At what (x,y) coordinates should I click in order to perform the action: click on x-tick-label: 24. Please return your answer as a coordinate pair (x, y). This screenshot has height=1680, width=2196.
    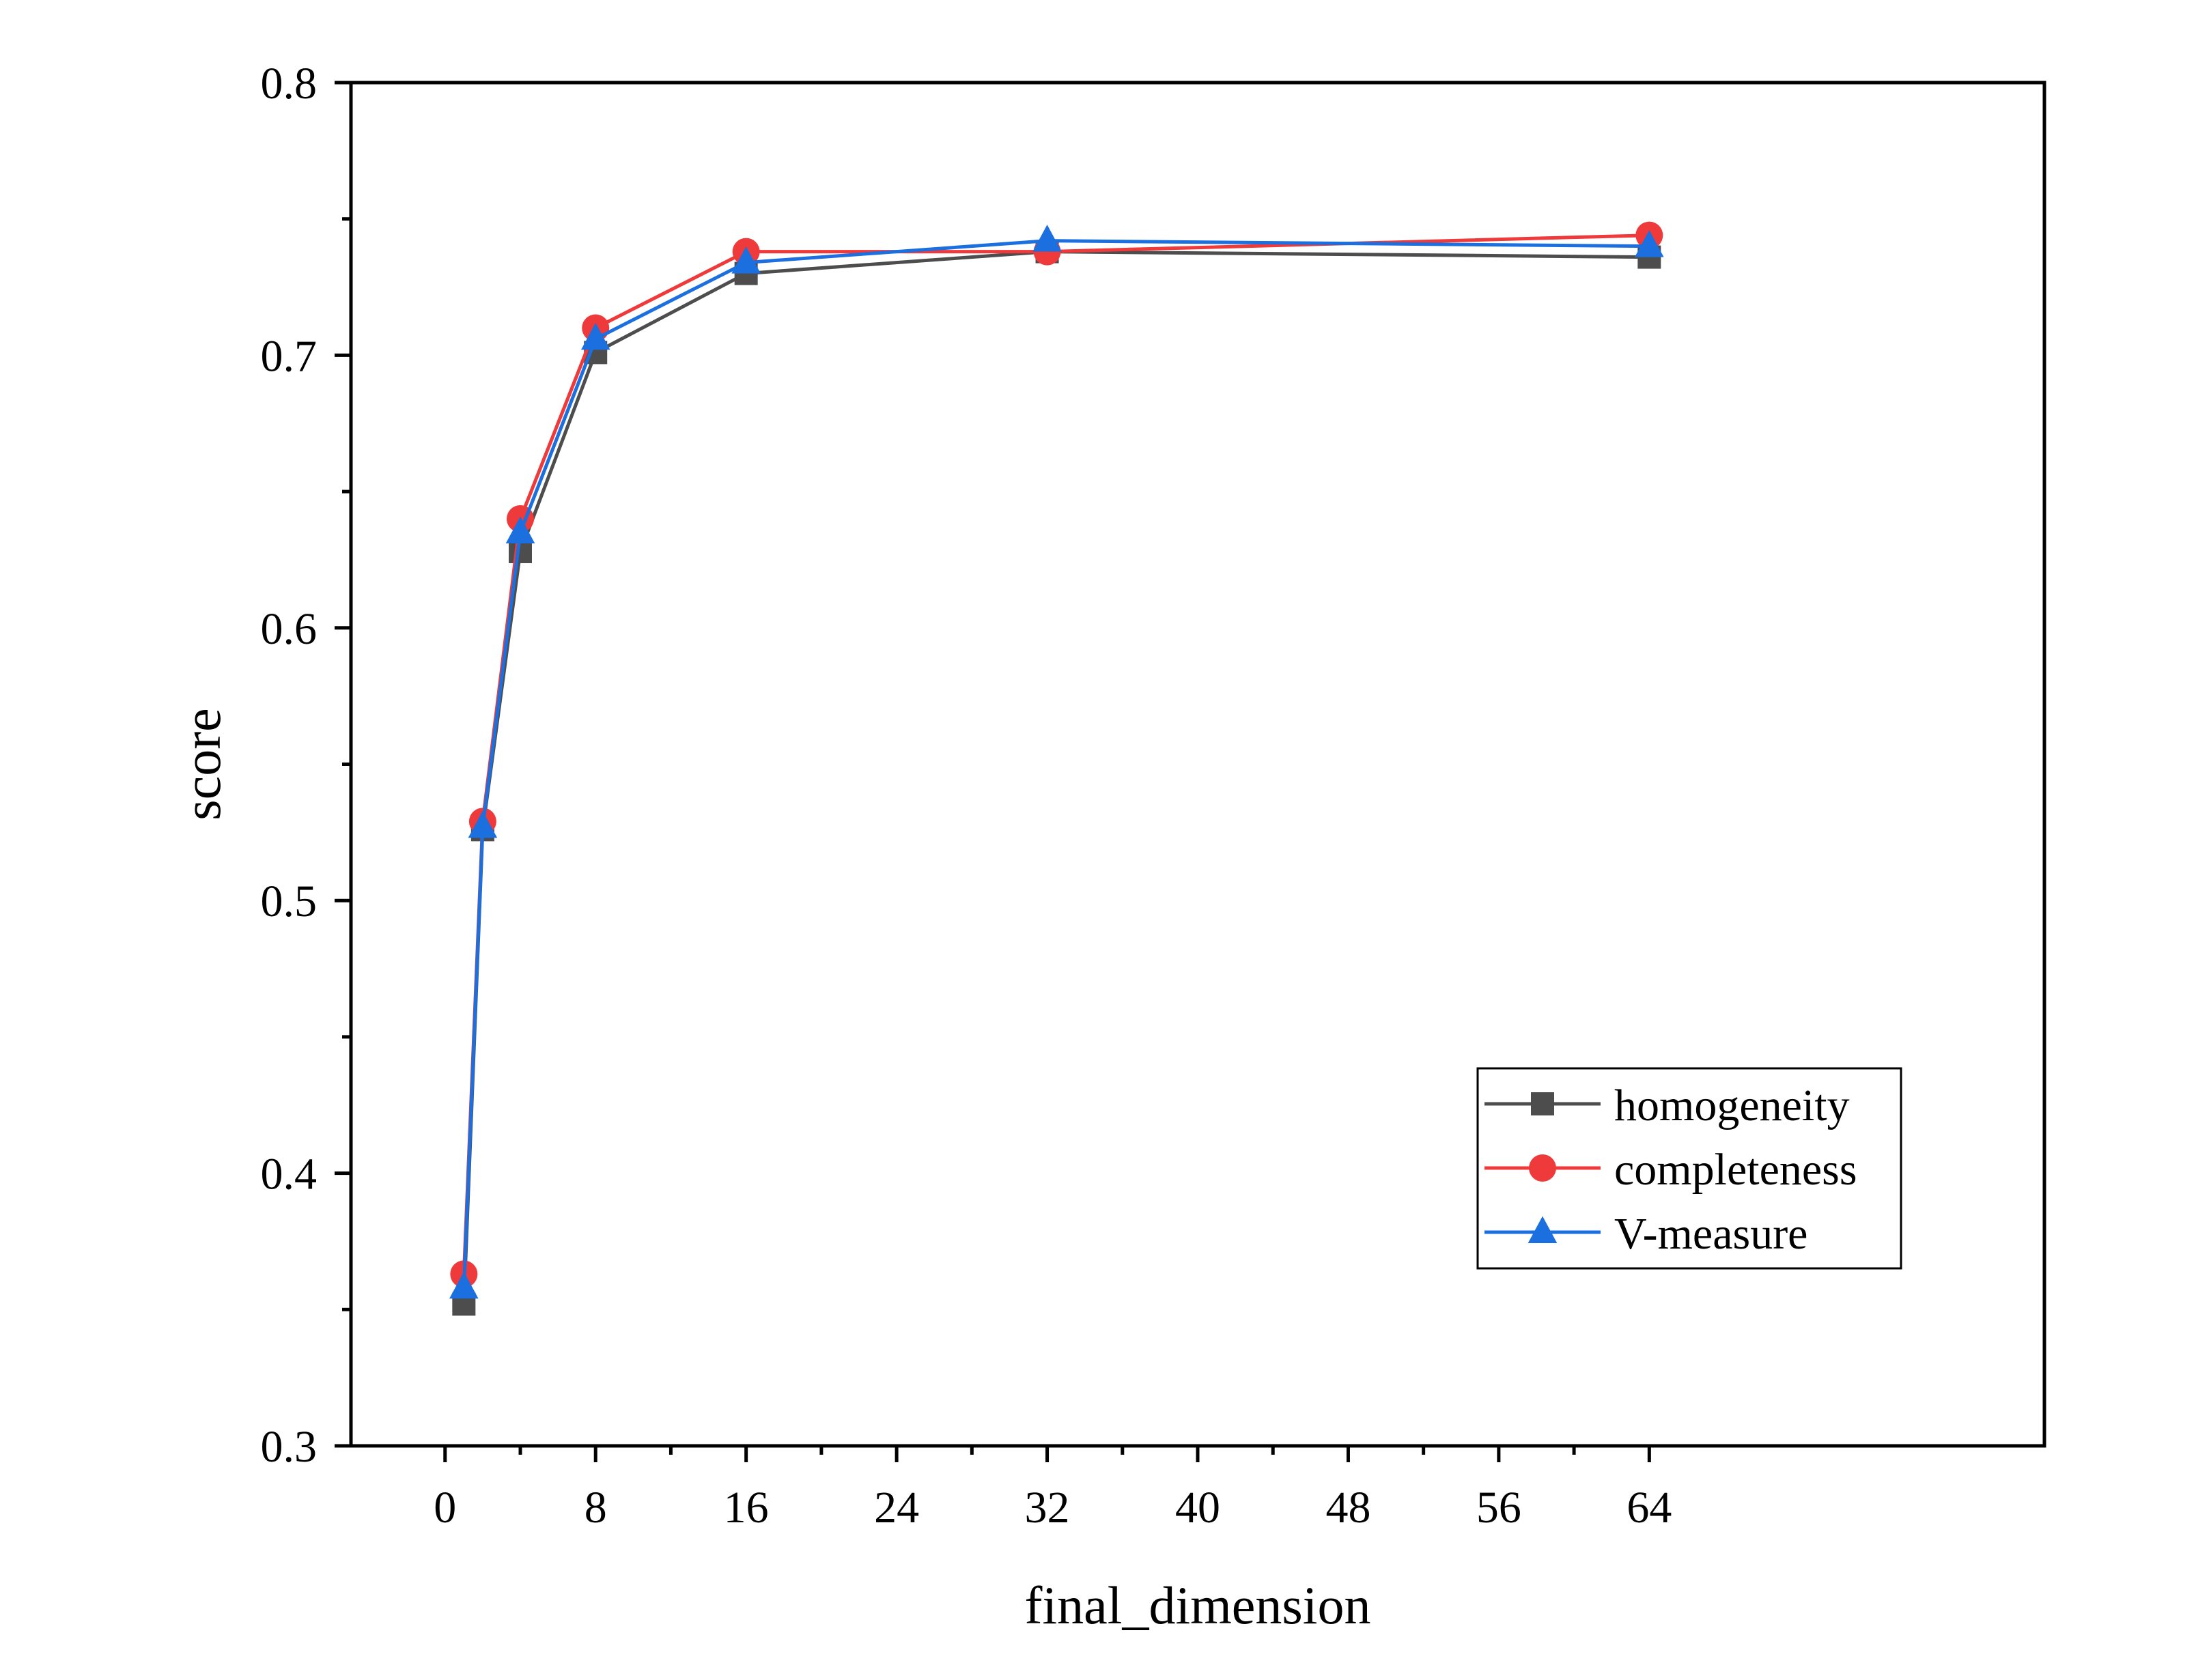
    Looking at the image, I should click on (896, 1508).